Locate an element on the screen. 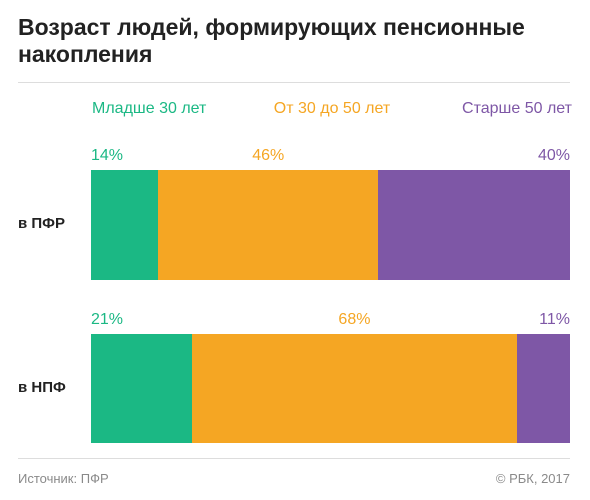 The width and height of the screenshot is (590, 500). percent-label-2-1: 21% is located at coordinates (107, 319).